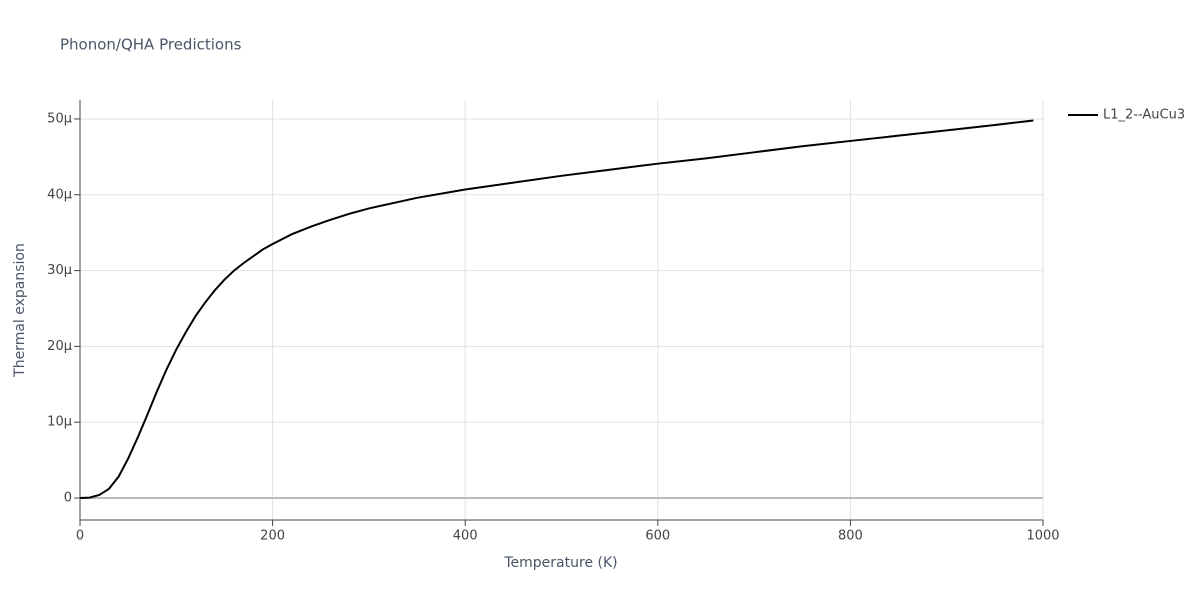  What do you see at coordinates (59, 118) in the screenshot?
I see `y-tick-label: 50µ` at bounding box center [59, 118].